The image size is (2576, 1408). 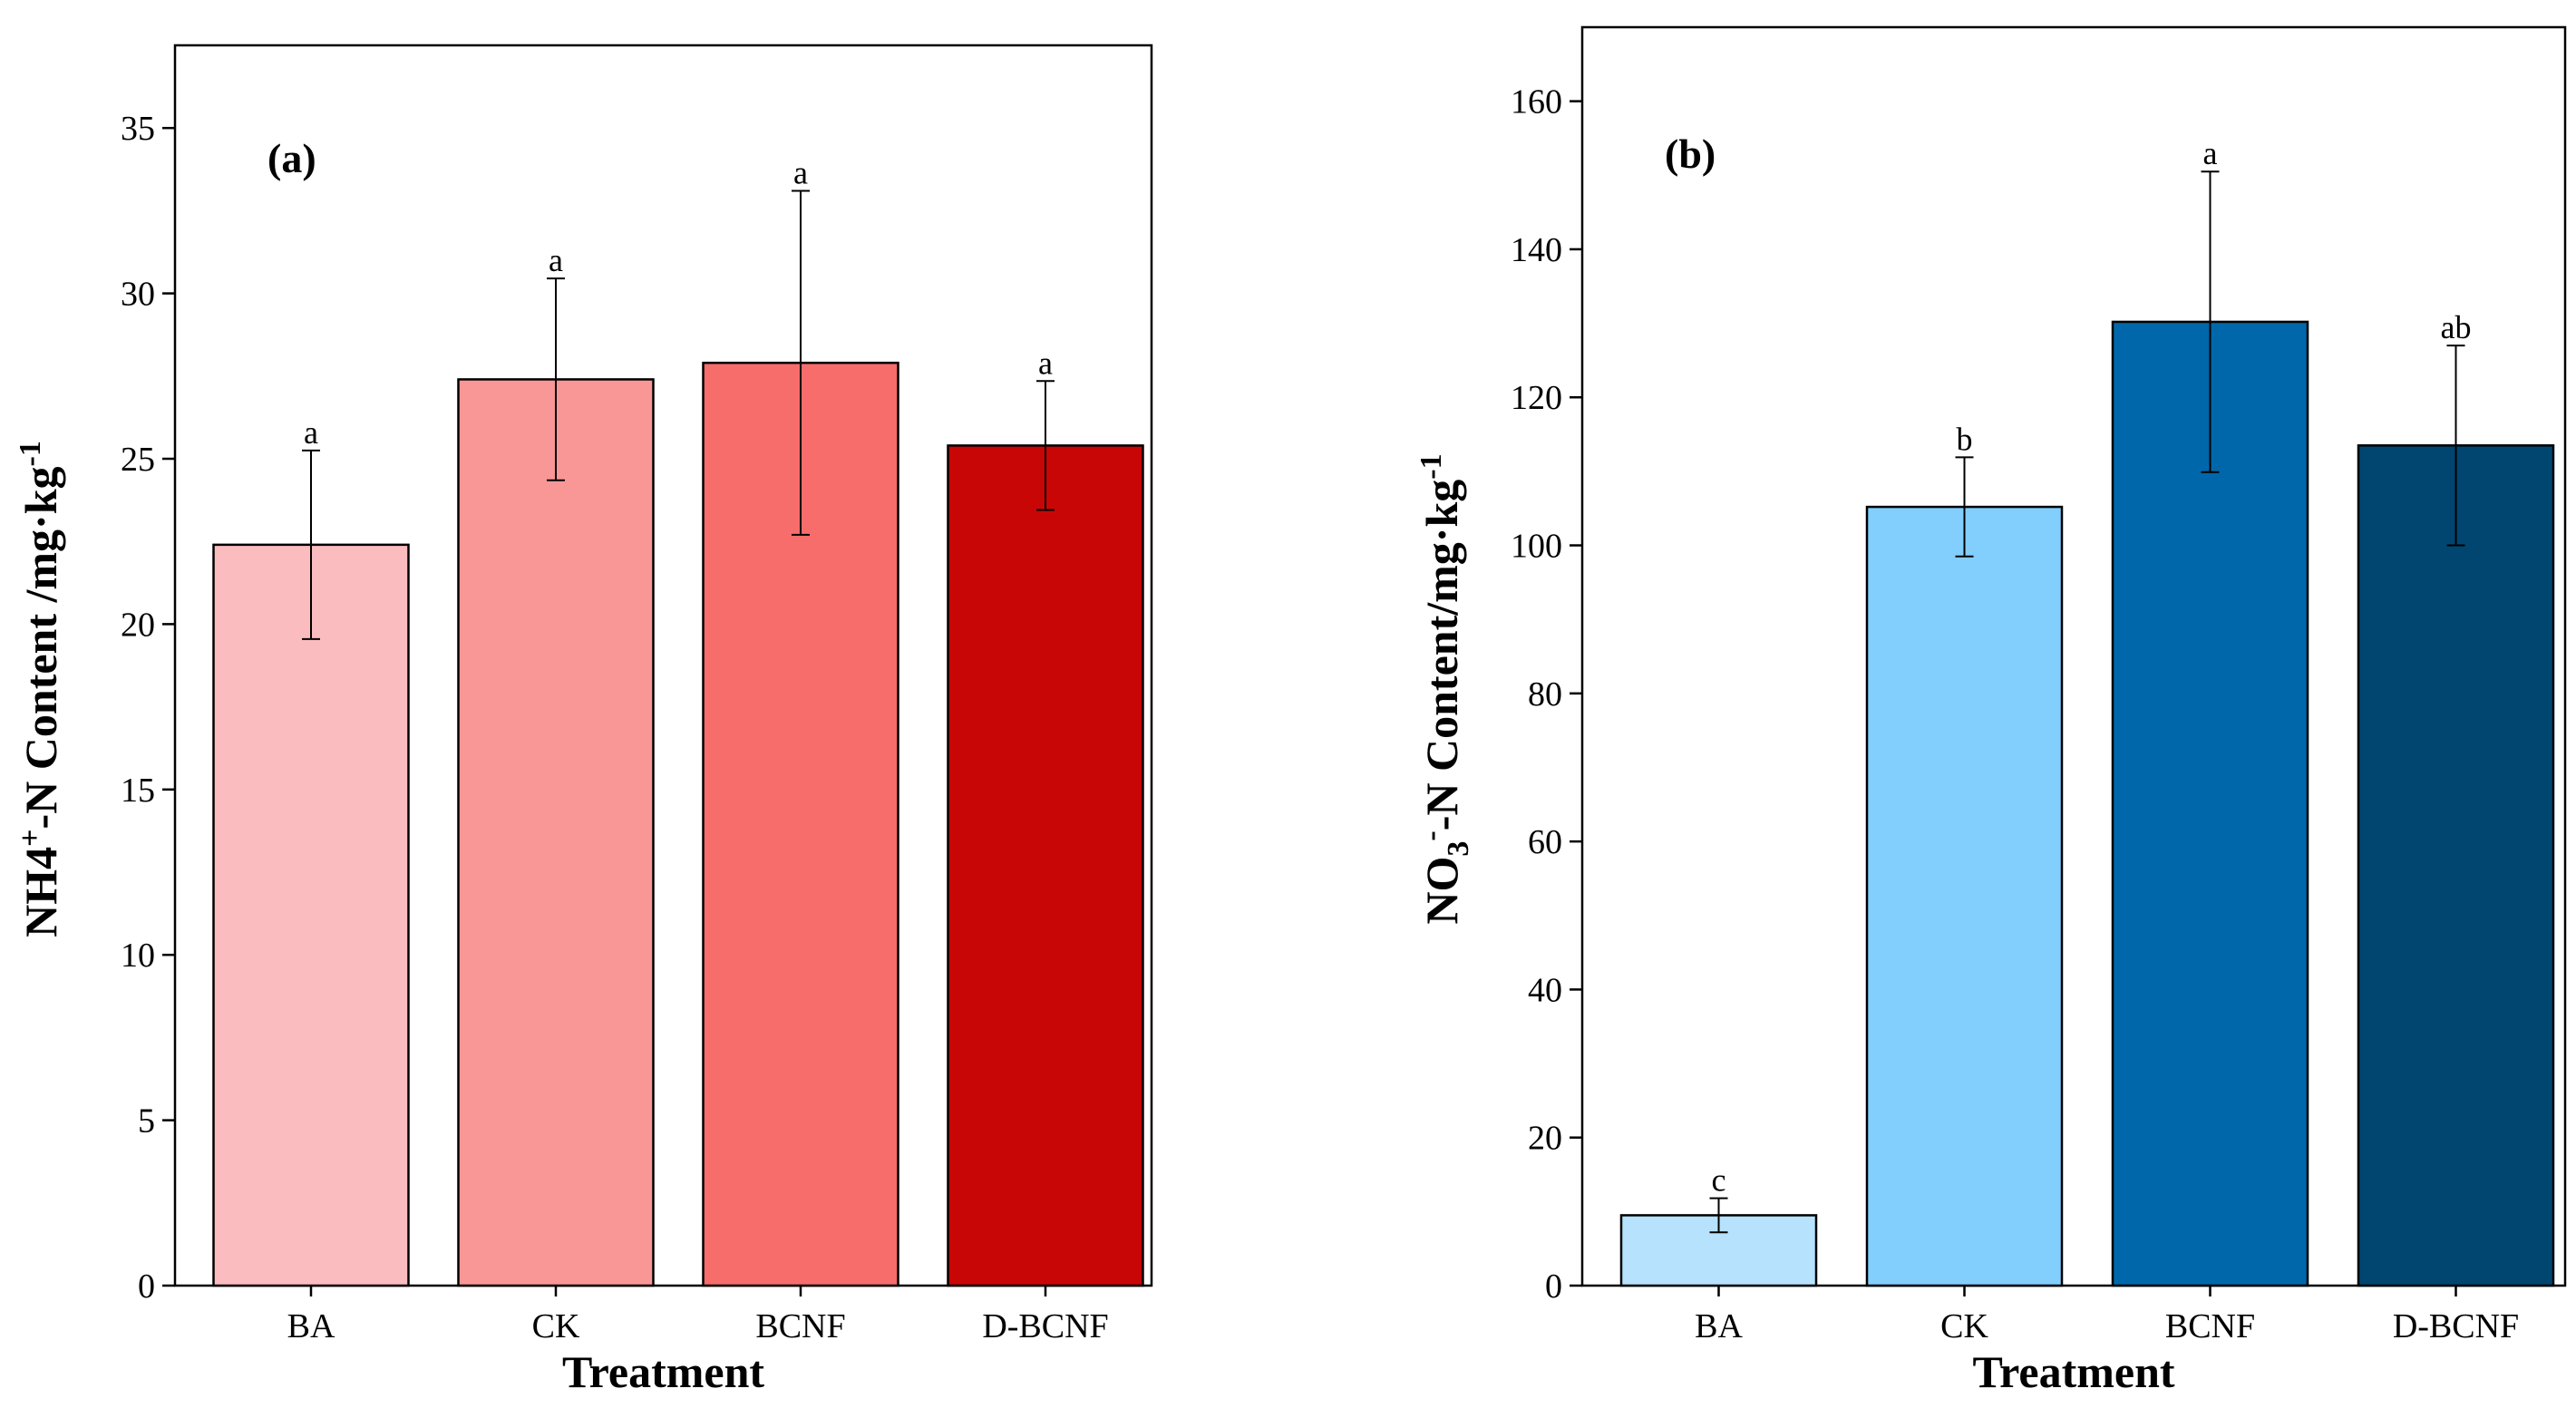 What do you see at coordinates (1690, 154) in the screenshot?
I see `panel-b-tag: (b)` at bounding box center [1690, 154].